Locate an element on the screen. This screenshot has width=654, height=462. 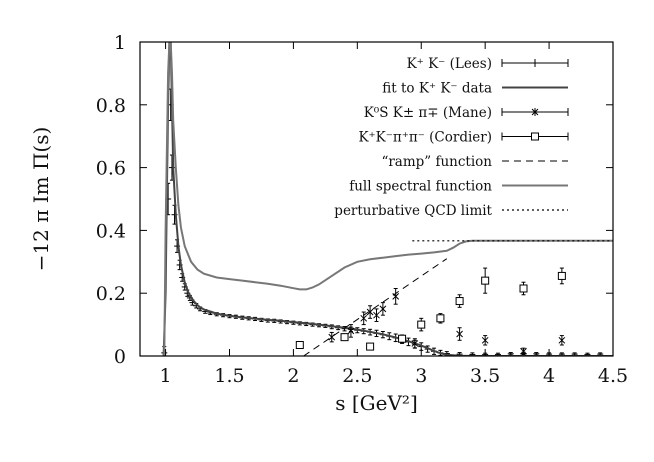
x-tick-label: 4.5 is located at coordinates (613, 376).